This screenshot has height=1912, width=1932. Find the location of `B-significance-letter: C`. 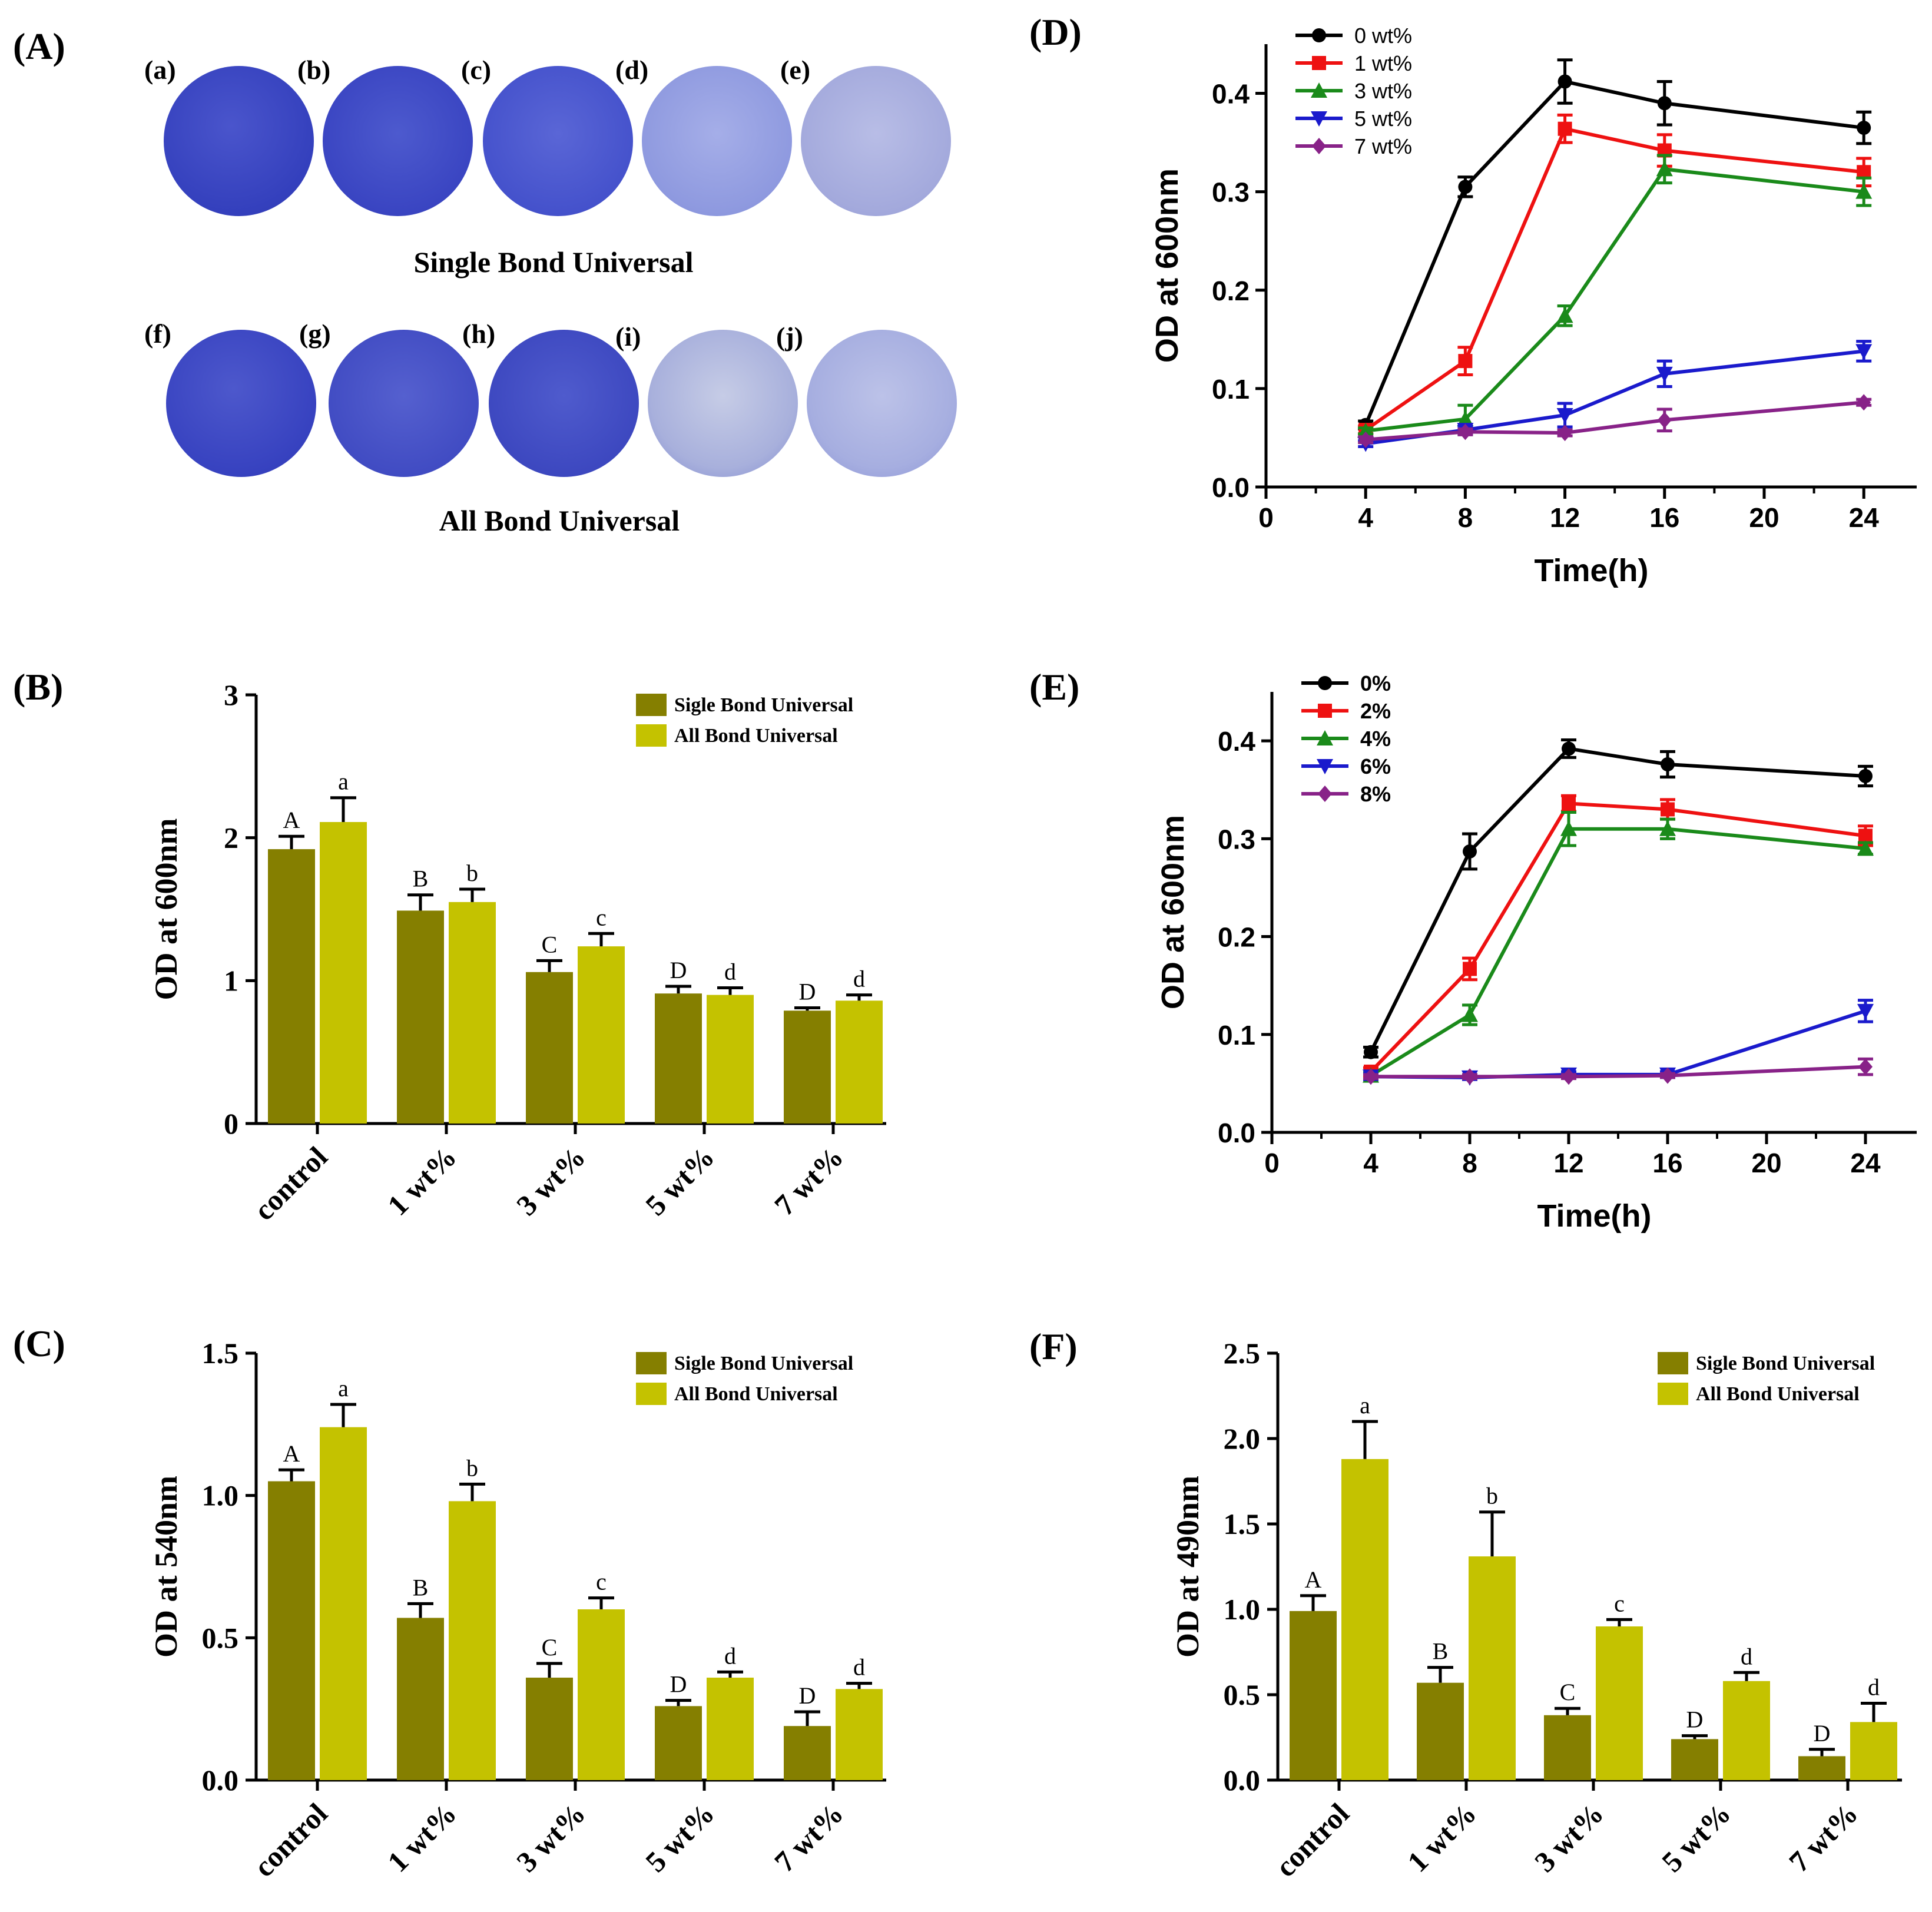

B-significance-letter: C is located at coordinates (550, 944).